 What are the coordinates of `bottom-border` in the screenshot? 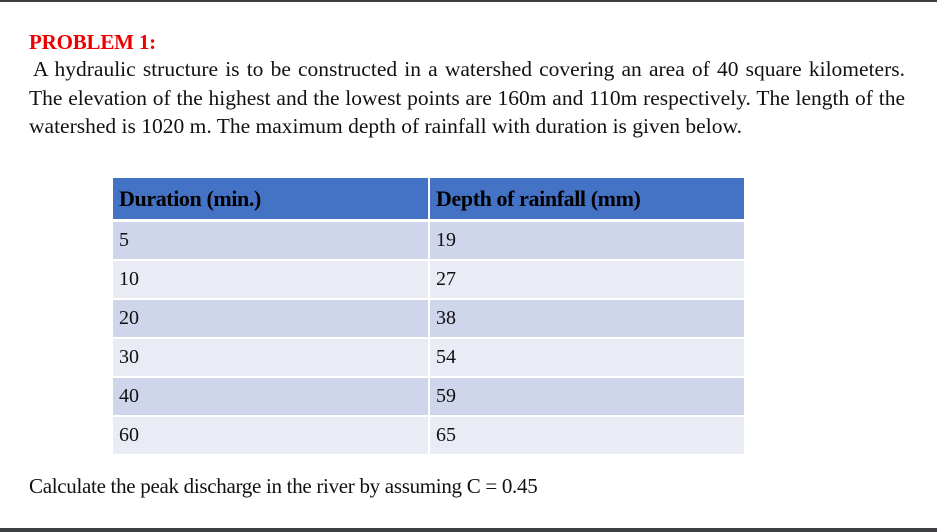 It's located at (468, 530).